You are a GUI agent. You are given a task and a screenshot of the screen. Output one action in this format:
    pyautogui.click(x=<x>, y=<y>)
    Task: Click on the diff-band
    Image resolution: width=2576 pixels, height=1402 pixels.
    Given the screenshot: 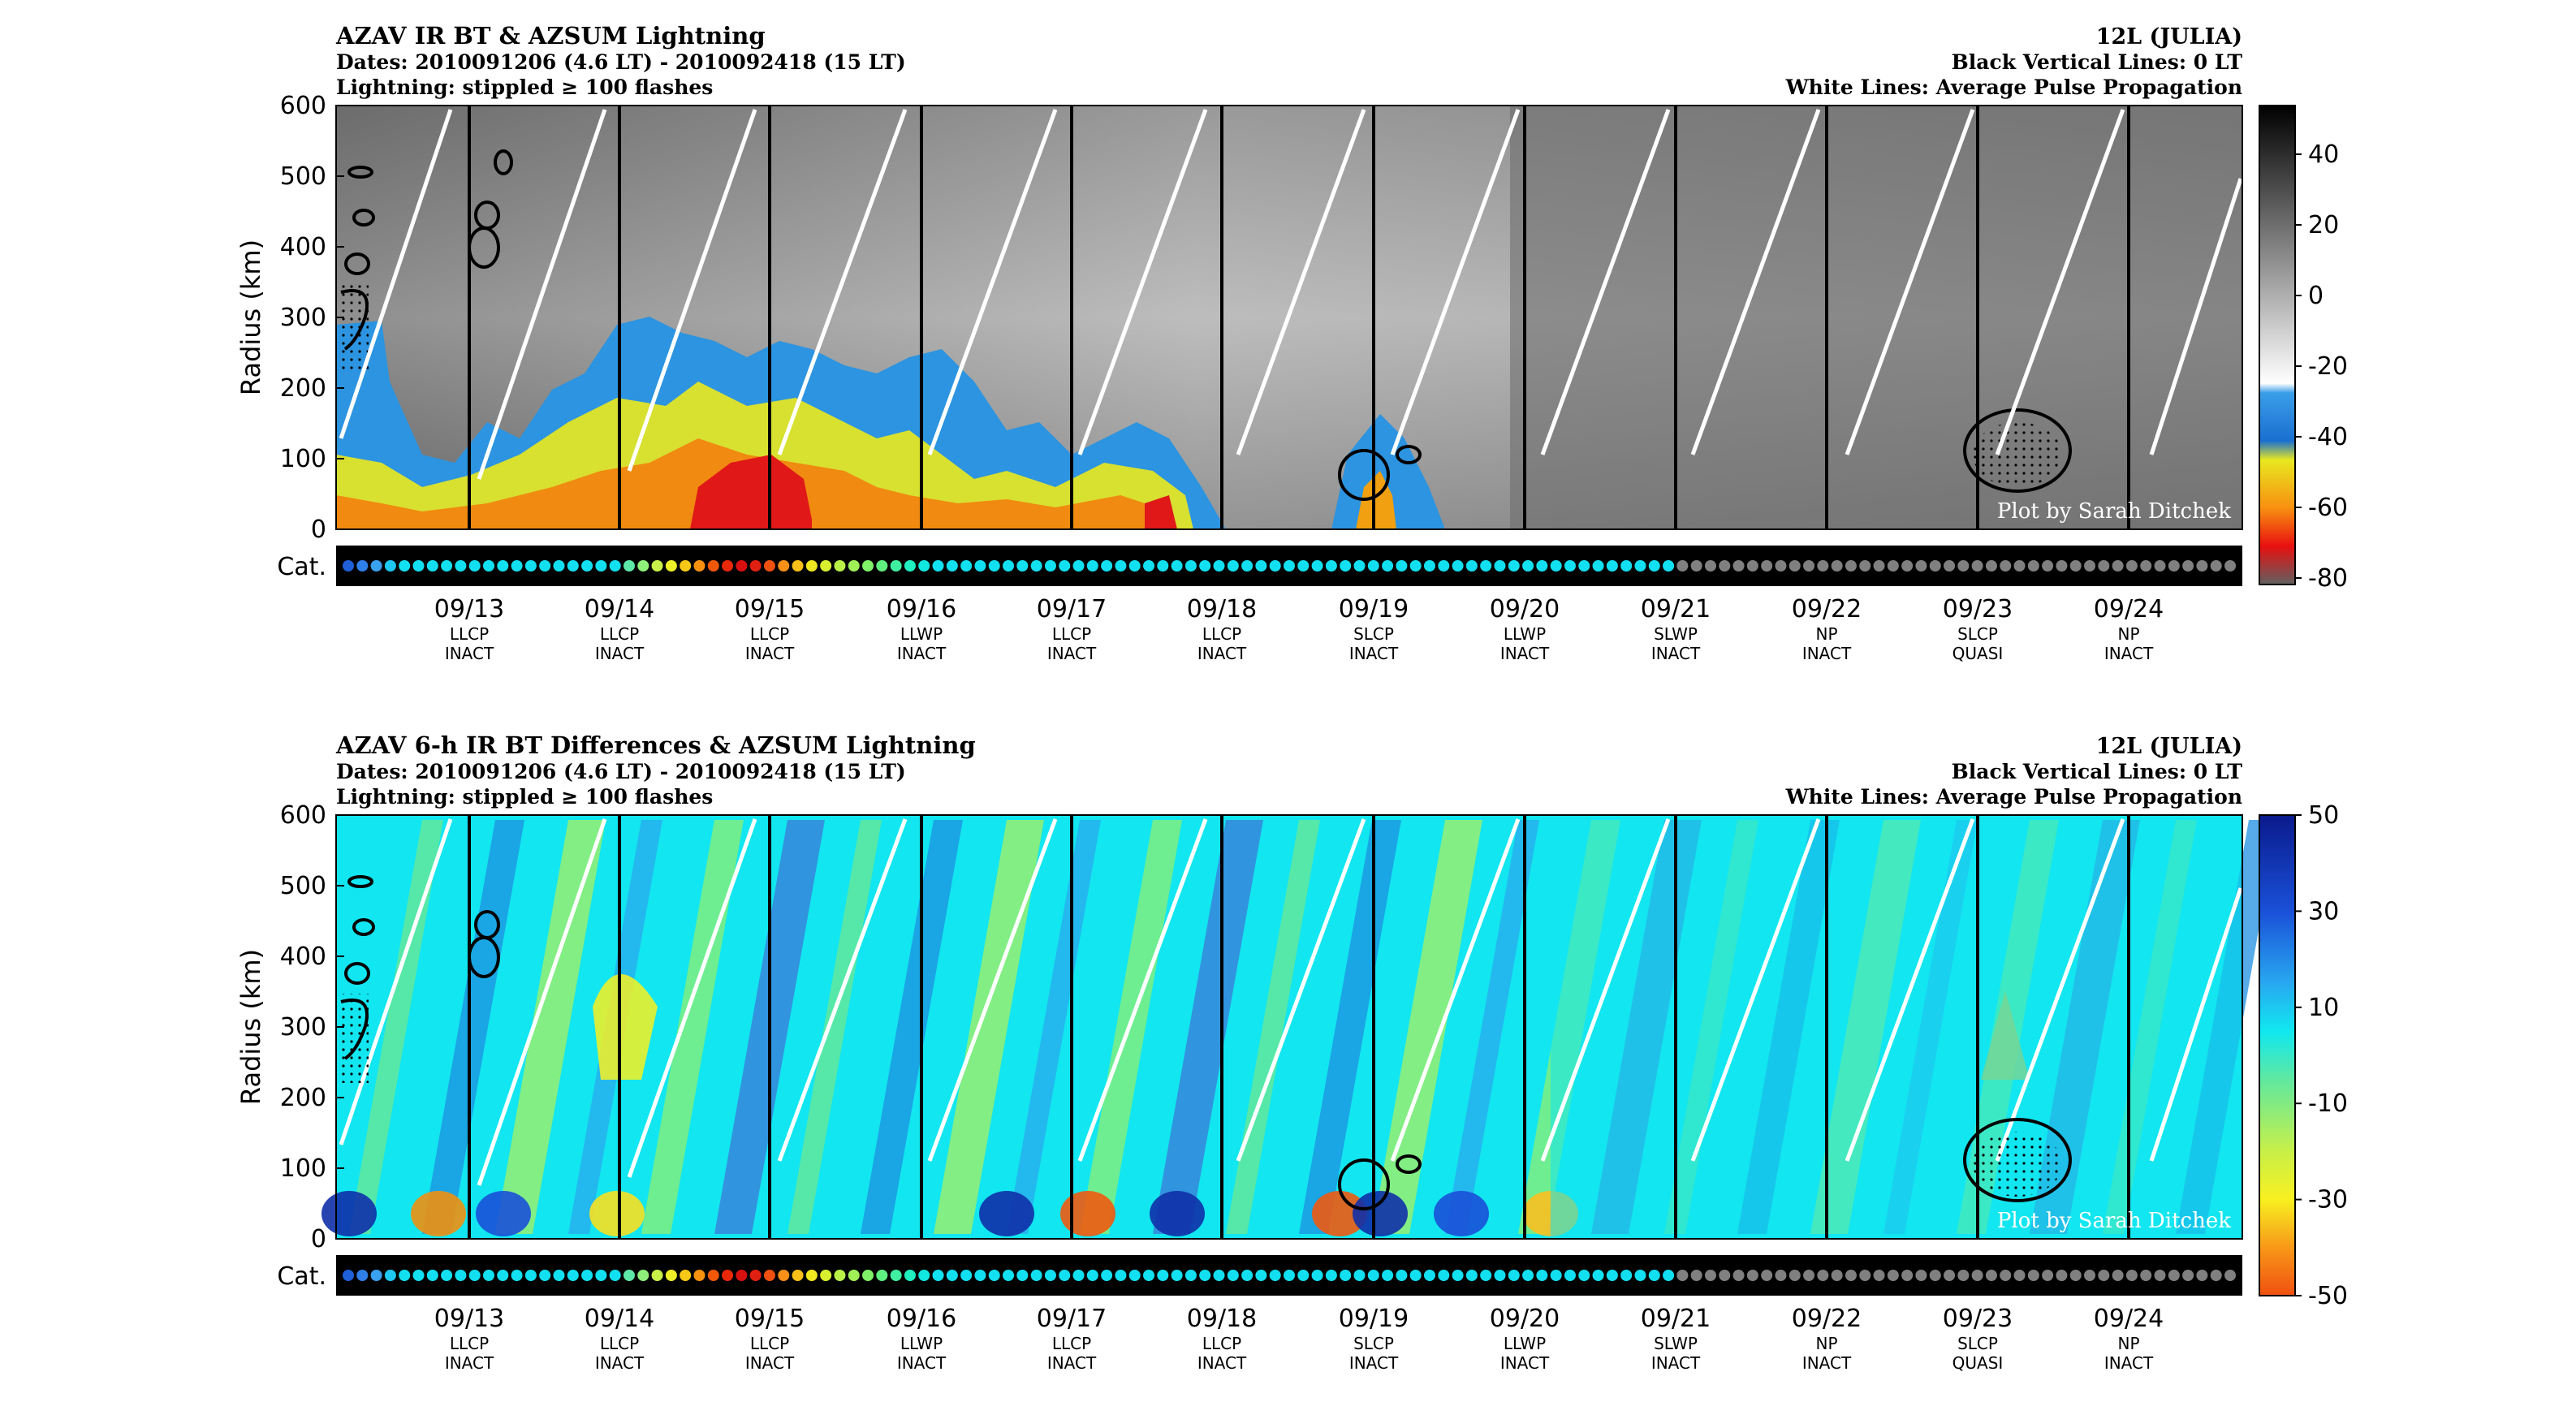 What is the action you would take?
    pyautogui.click(x=1054, y=1027)
    